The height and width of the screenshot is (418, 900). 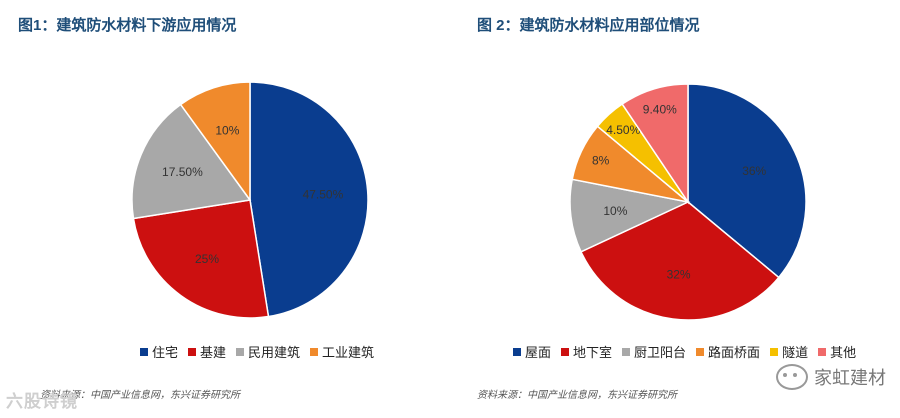 I want to click on legend-right: 屋面 地下室 厨卫阳台 路面桥面 隧道 其他, so click(x=684, y=351).